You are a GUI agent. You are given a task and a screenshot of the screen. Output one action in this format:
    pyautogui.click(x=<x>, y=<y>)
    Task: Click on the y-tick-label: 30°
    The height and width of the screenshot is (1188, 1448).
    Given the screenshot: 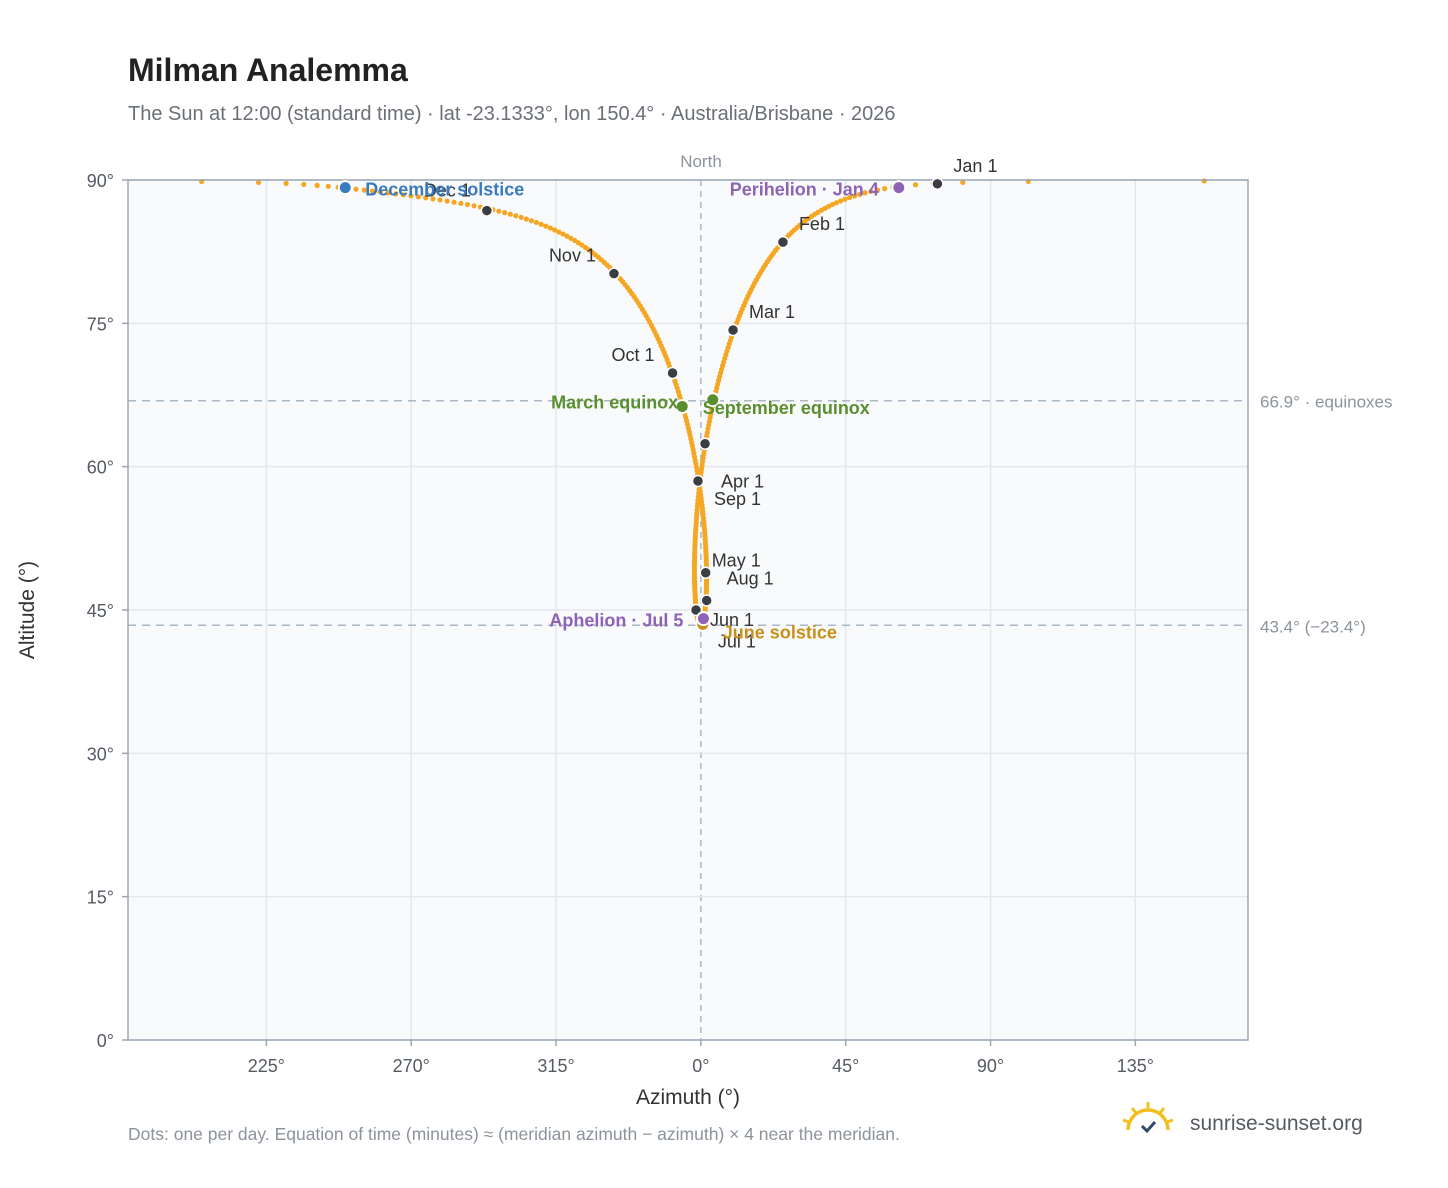 What is the action you would take?
    pyautogui.click(x=100, y=754)
    